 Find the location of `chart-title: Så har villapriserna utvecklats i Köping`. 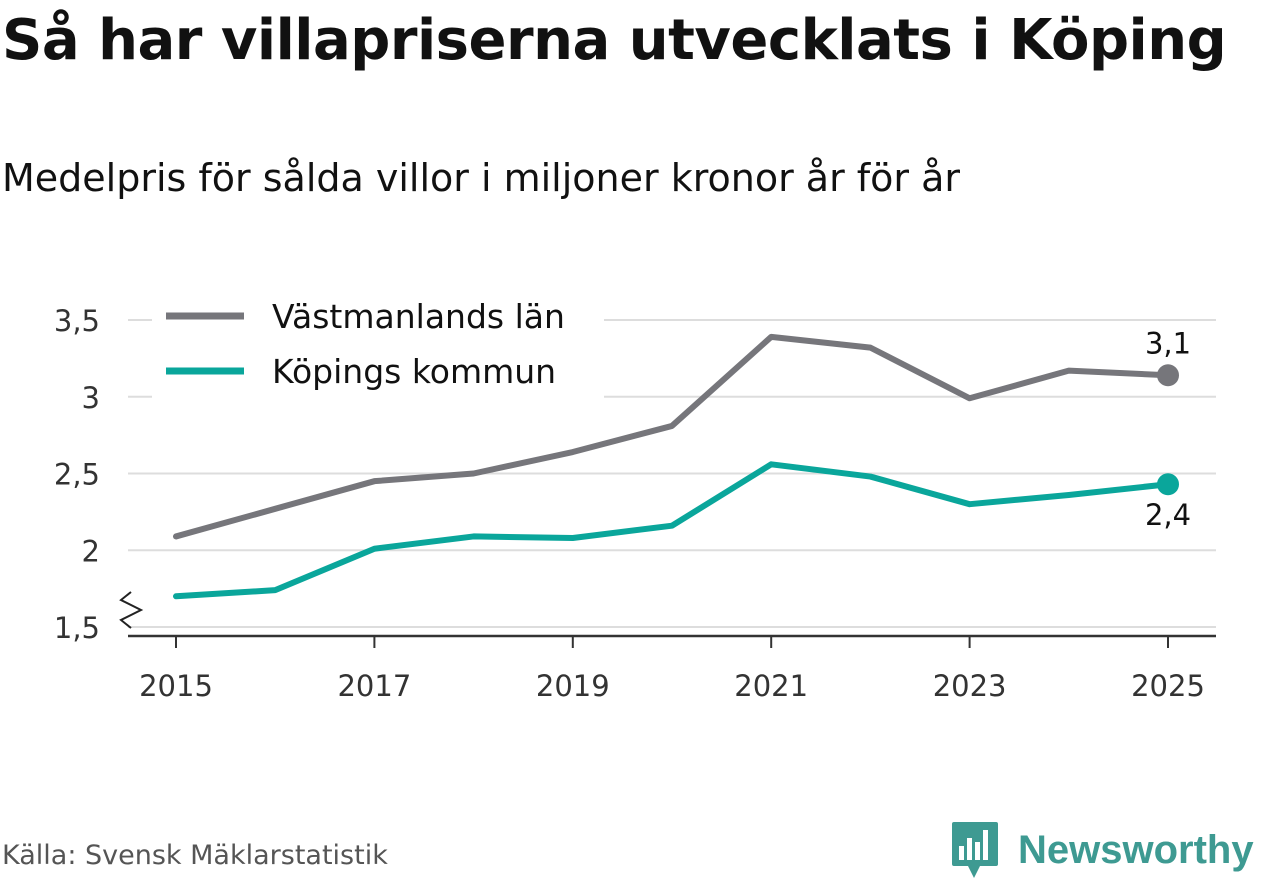

chart-title: Så har villapriserna utvecklats i Köping is located at coordinates (614, 40).